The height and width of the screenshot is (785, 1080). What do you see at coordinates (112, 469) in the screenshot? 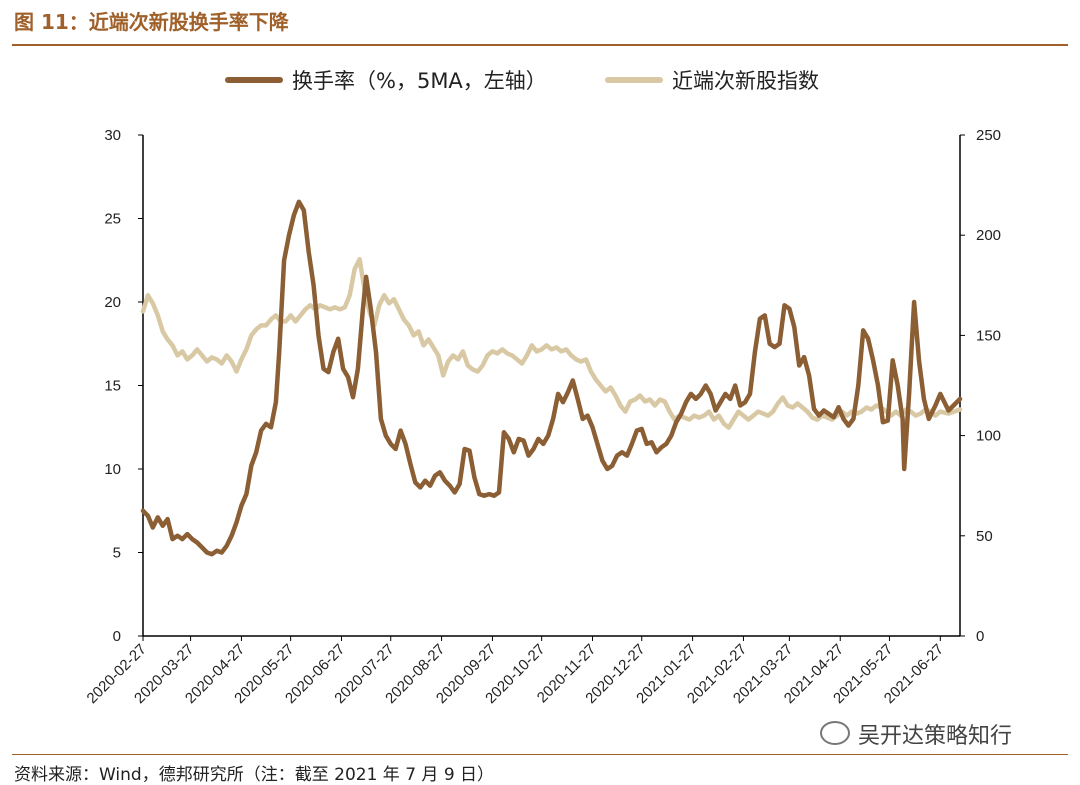
I see `y-left-tick-label: 10` at bounding box center [112, 469].